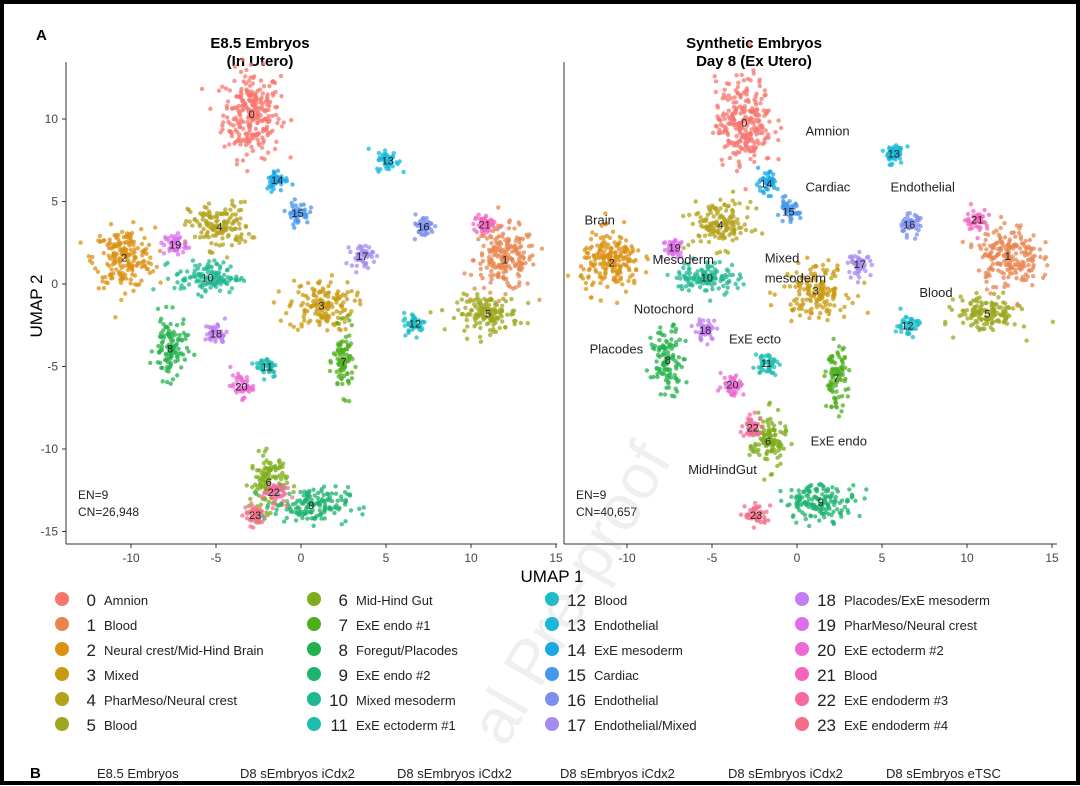 The image size is (1080, 786). I want to click on cluster-id-label: 11, so click(266, 368).